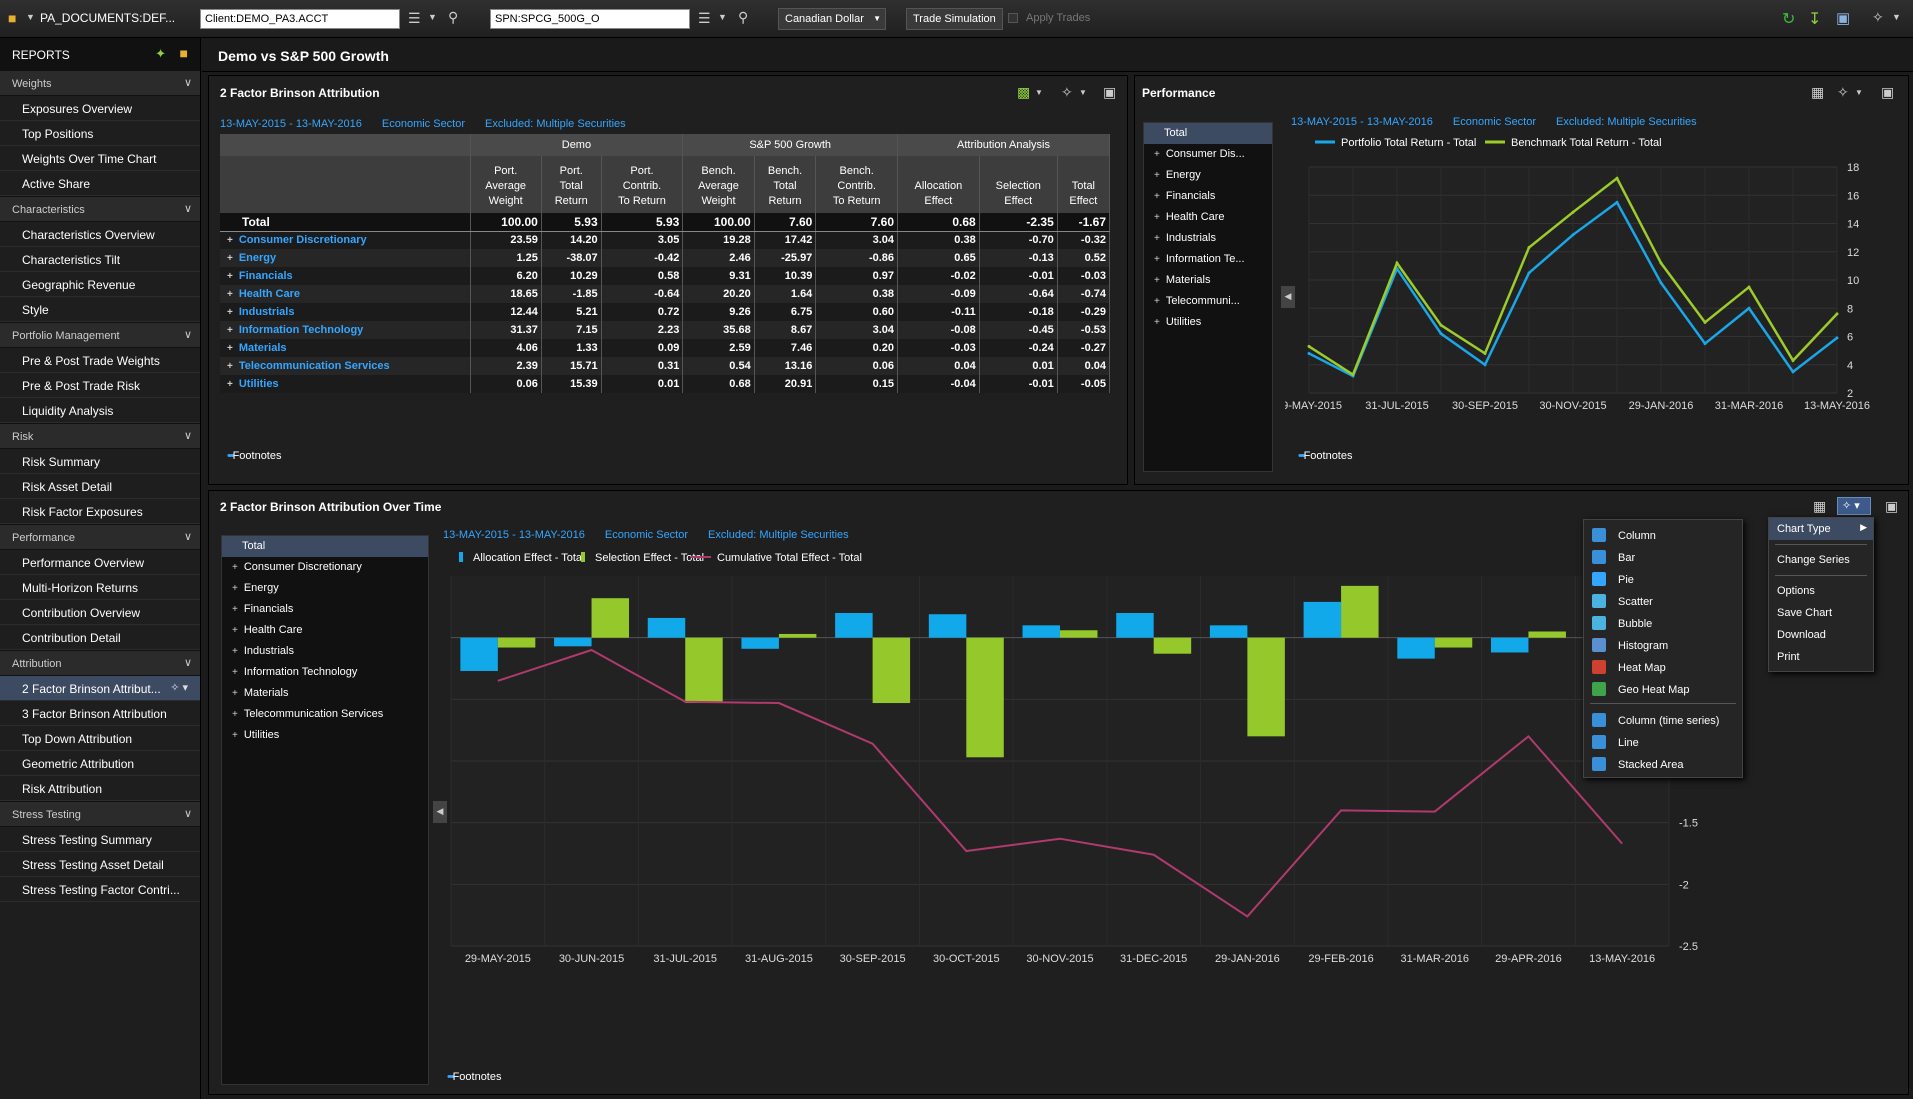 Image resolution: width=1913 pixels, height=1099 pixels. I want to click on tree-item: + Consumer Discretionary, so click(325, 567).